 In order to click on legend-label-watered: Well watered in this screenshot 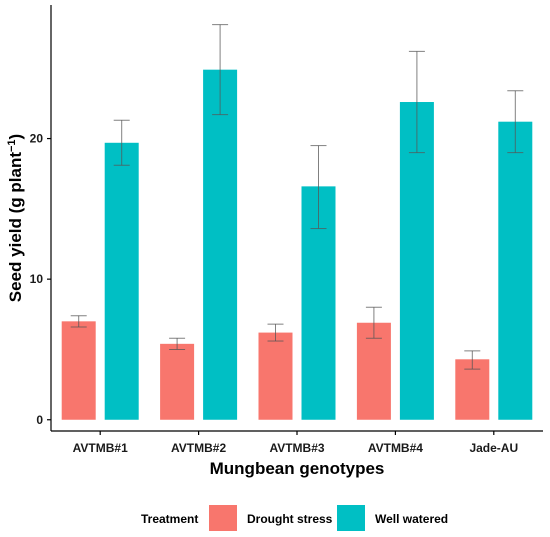, I will do `click(411, 519)`.